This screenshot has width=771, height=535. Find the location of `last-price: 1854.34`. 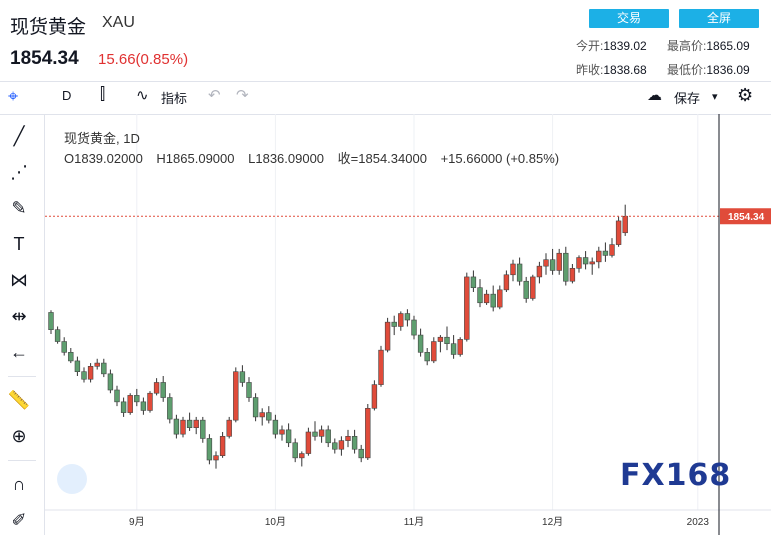

last-price: 1854.34 is located at coordinates (44, 58).